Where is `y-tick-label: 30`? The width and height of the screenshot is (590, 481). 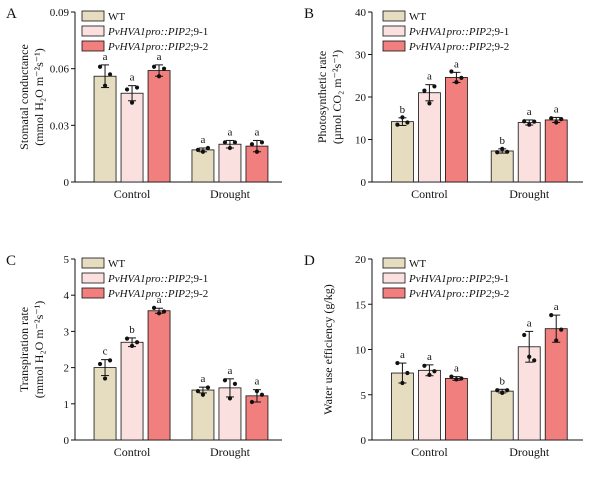 y-tick-label: 30 is located at coordinates (361, 56).